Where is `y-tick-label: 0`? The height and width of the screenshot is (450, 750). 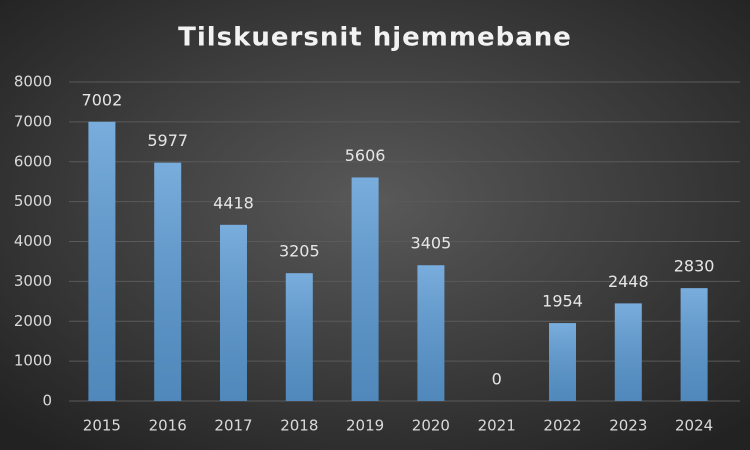 y-tick-label: 0 is located at coordinates (47, 401).